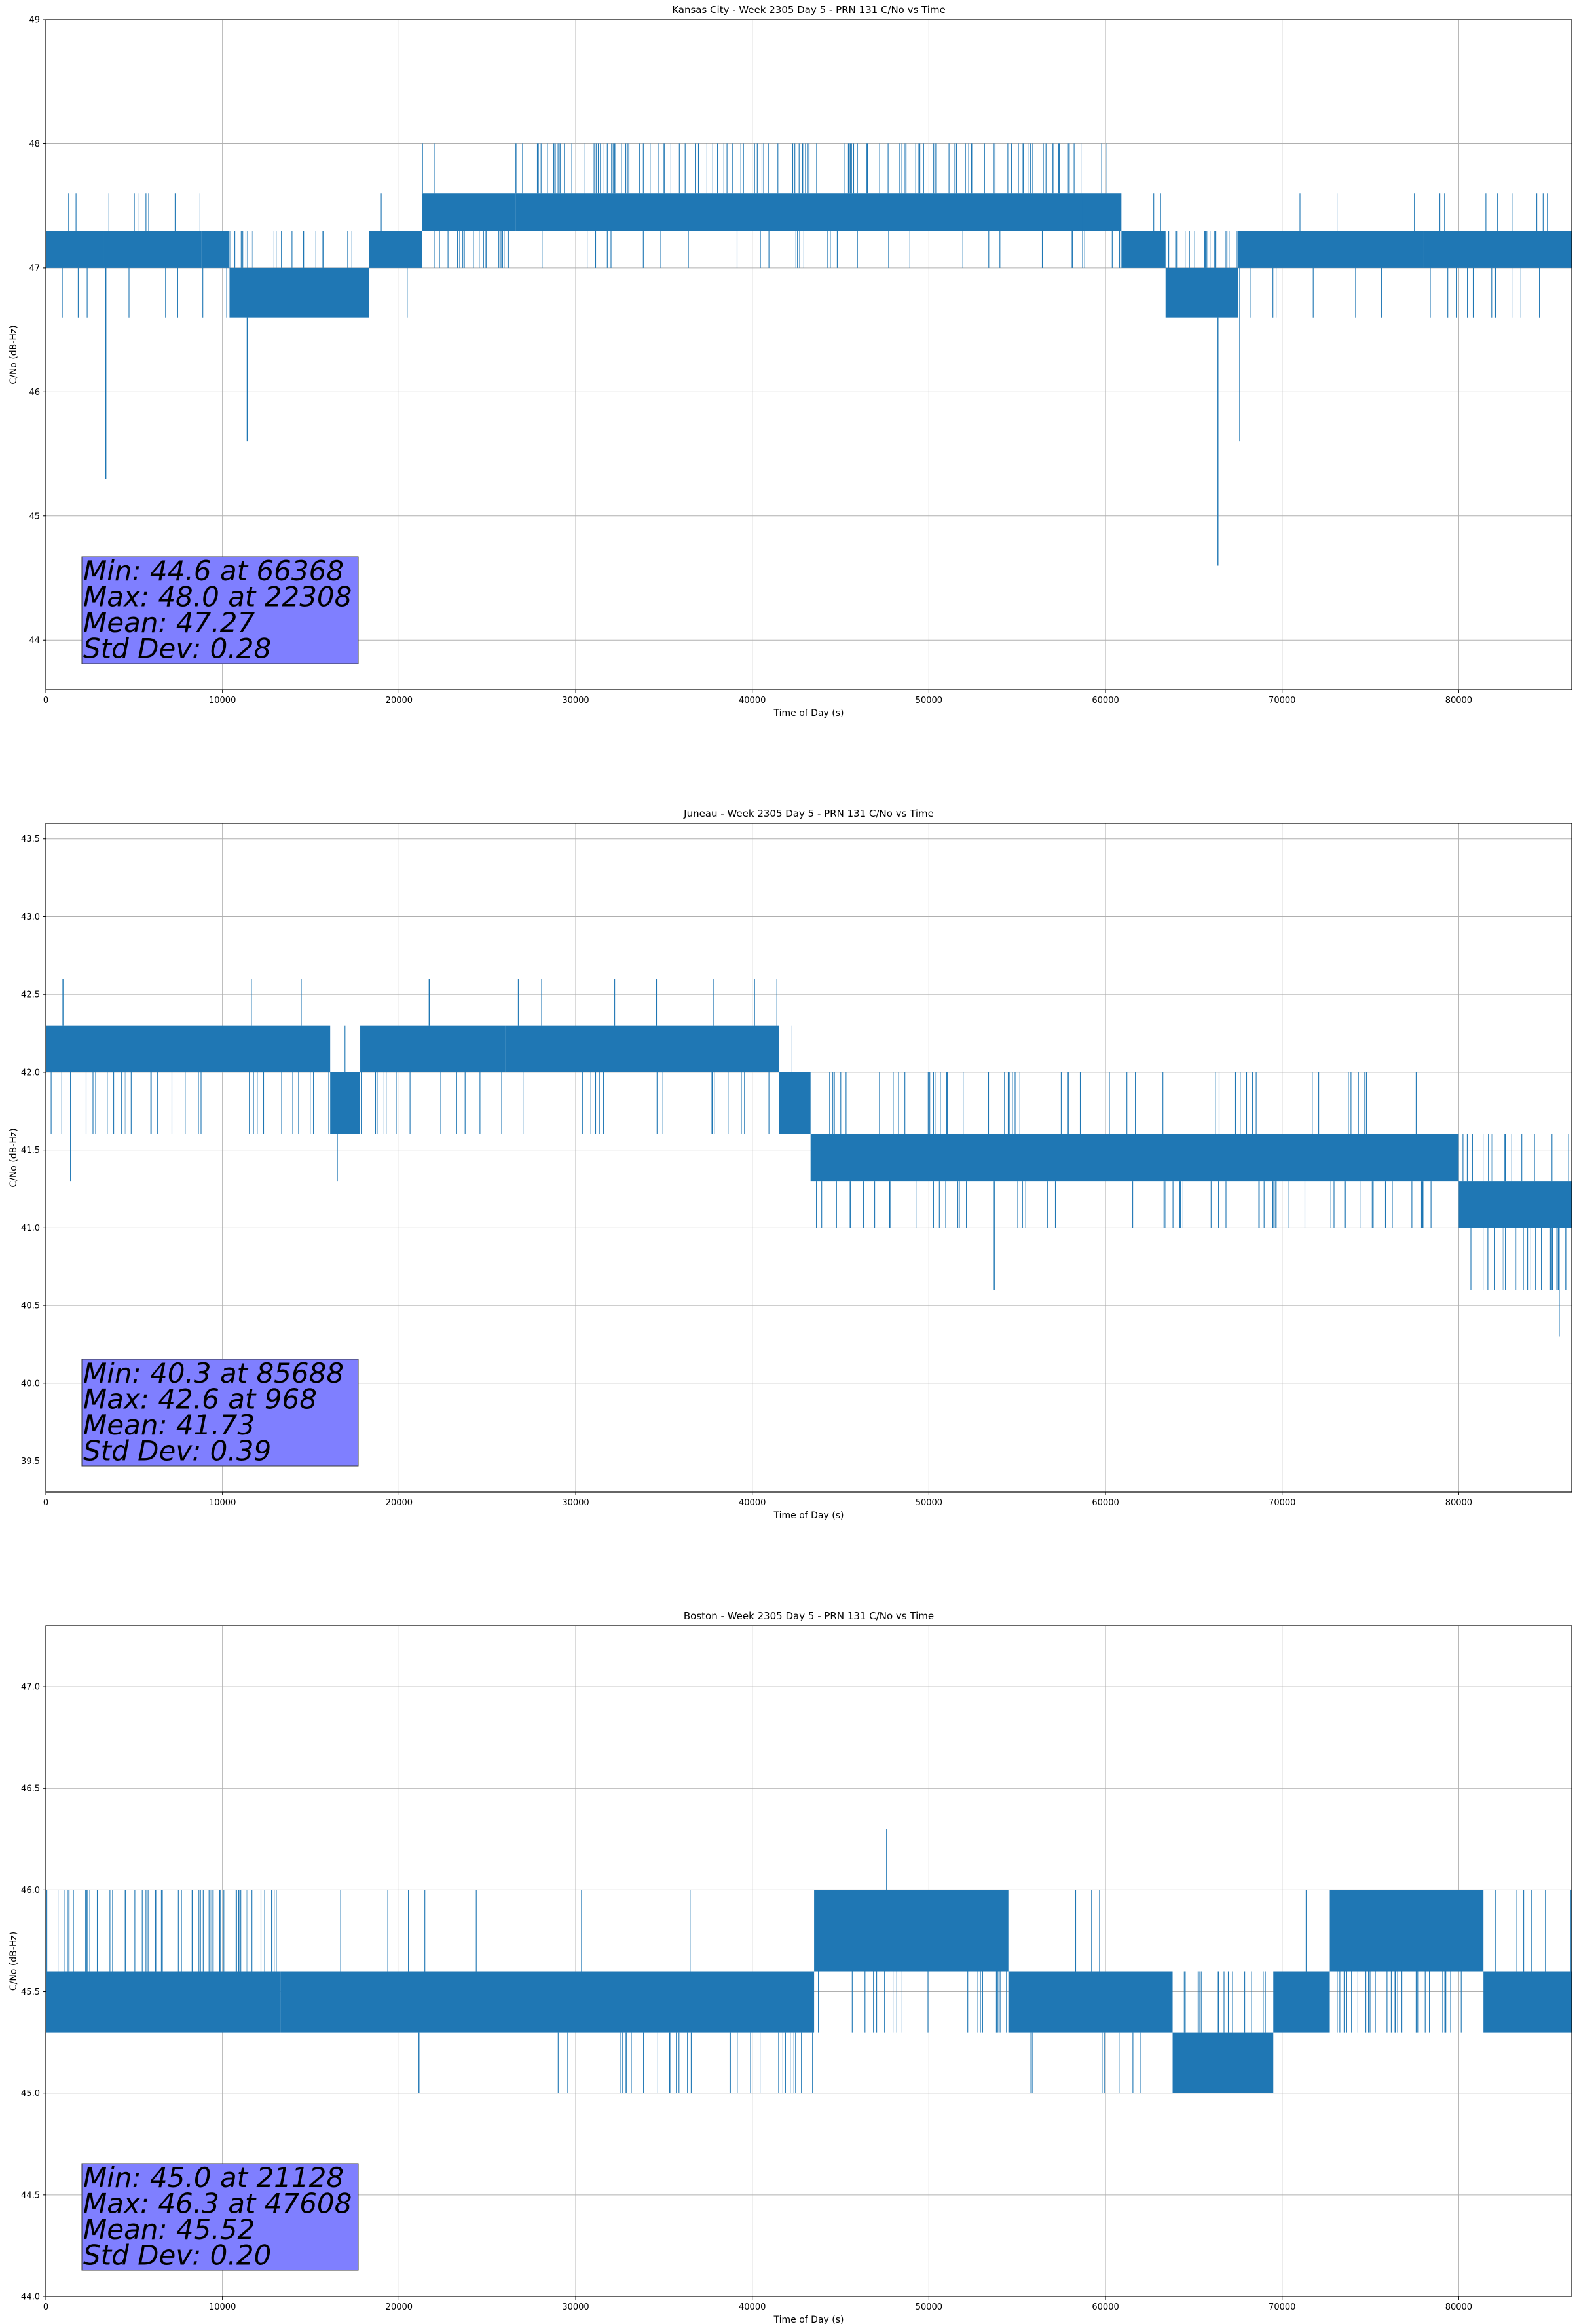 The image size is (1577, 2324). What do you see at coordinates (30, 1073) in the screenshot?
I see `y-tick-label: 42.0` at bounding box center [30, 1073].